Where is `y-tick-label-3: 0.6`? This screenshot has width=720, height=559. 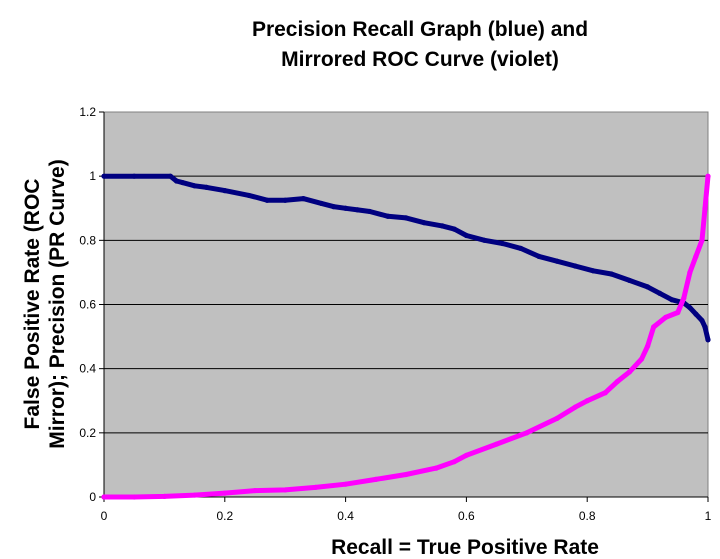
y-tick-label-3: 0.6 is located at coordinates (87, 305).